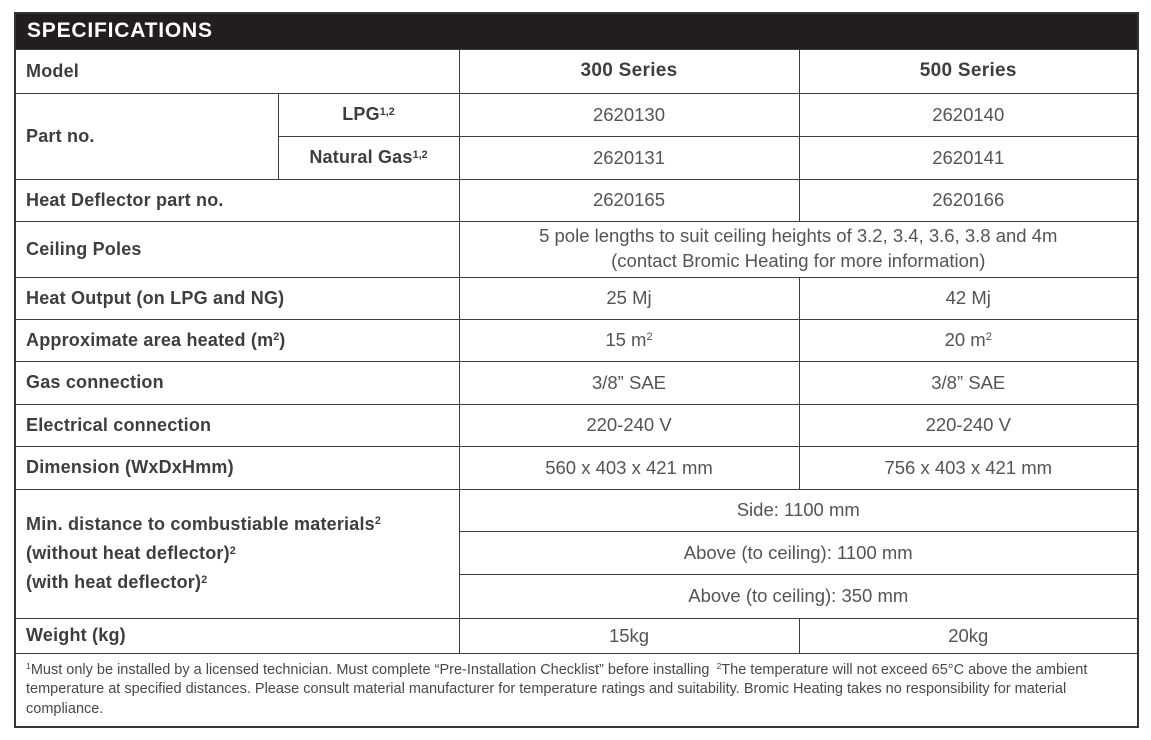  I want to click on min-distance-above-without-value: Above (to ceiling): 1100 mm, so click(798, 552).